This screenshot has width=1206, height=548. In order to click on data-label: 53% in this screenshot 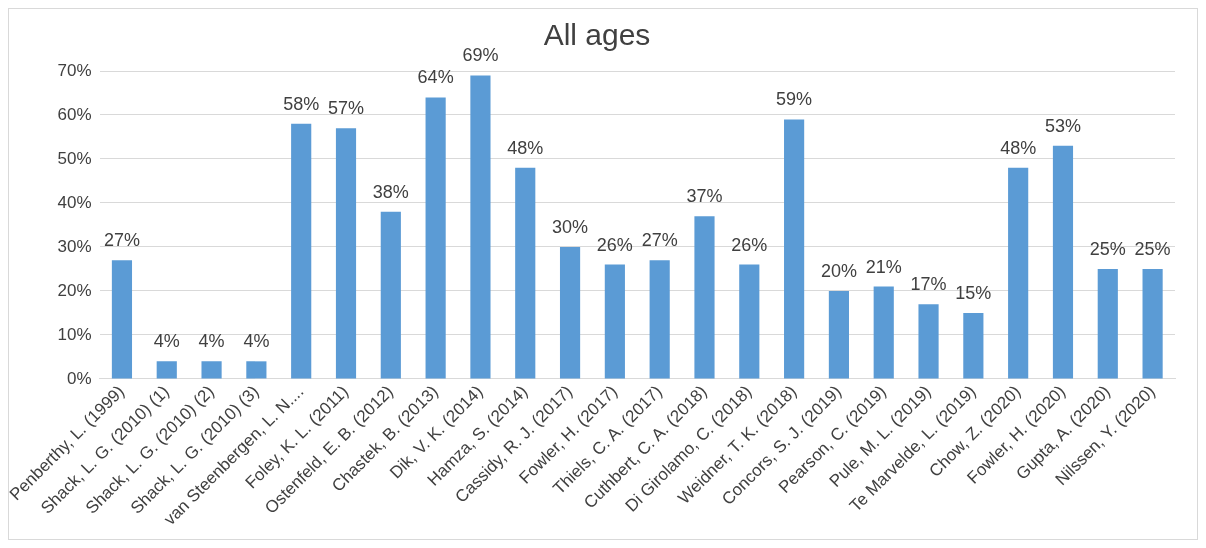, I will do `click(1062, 125)`.